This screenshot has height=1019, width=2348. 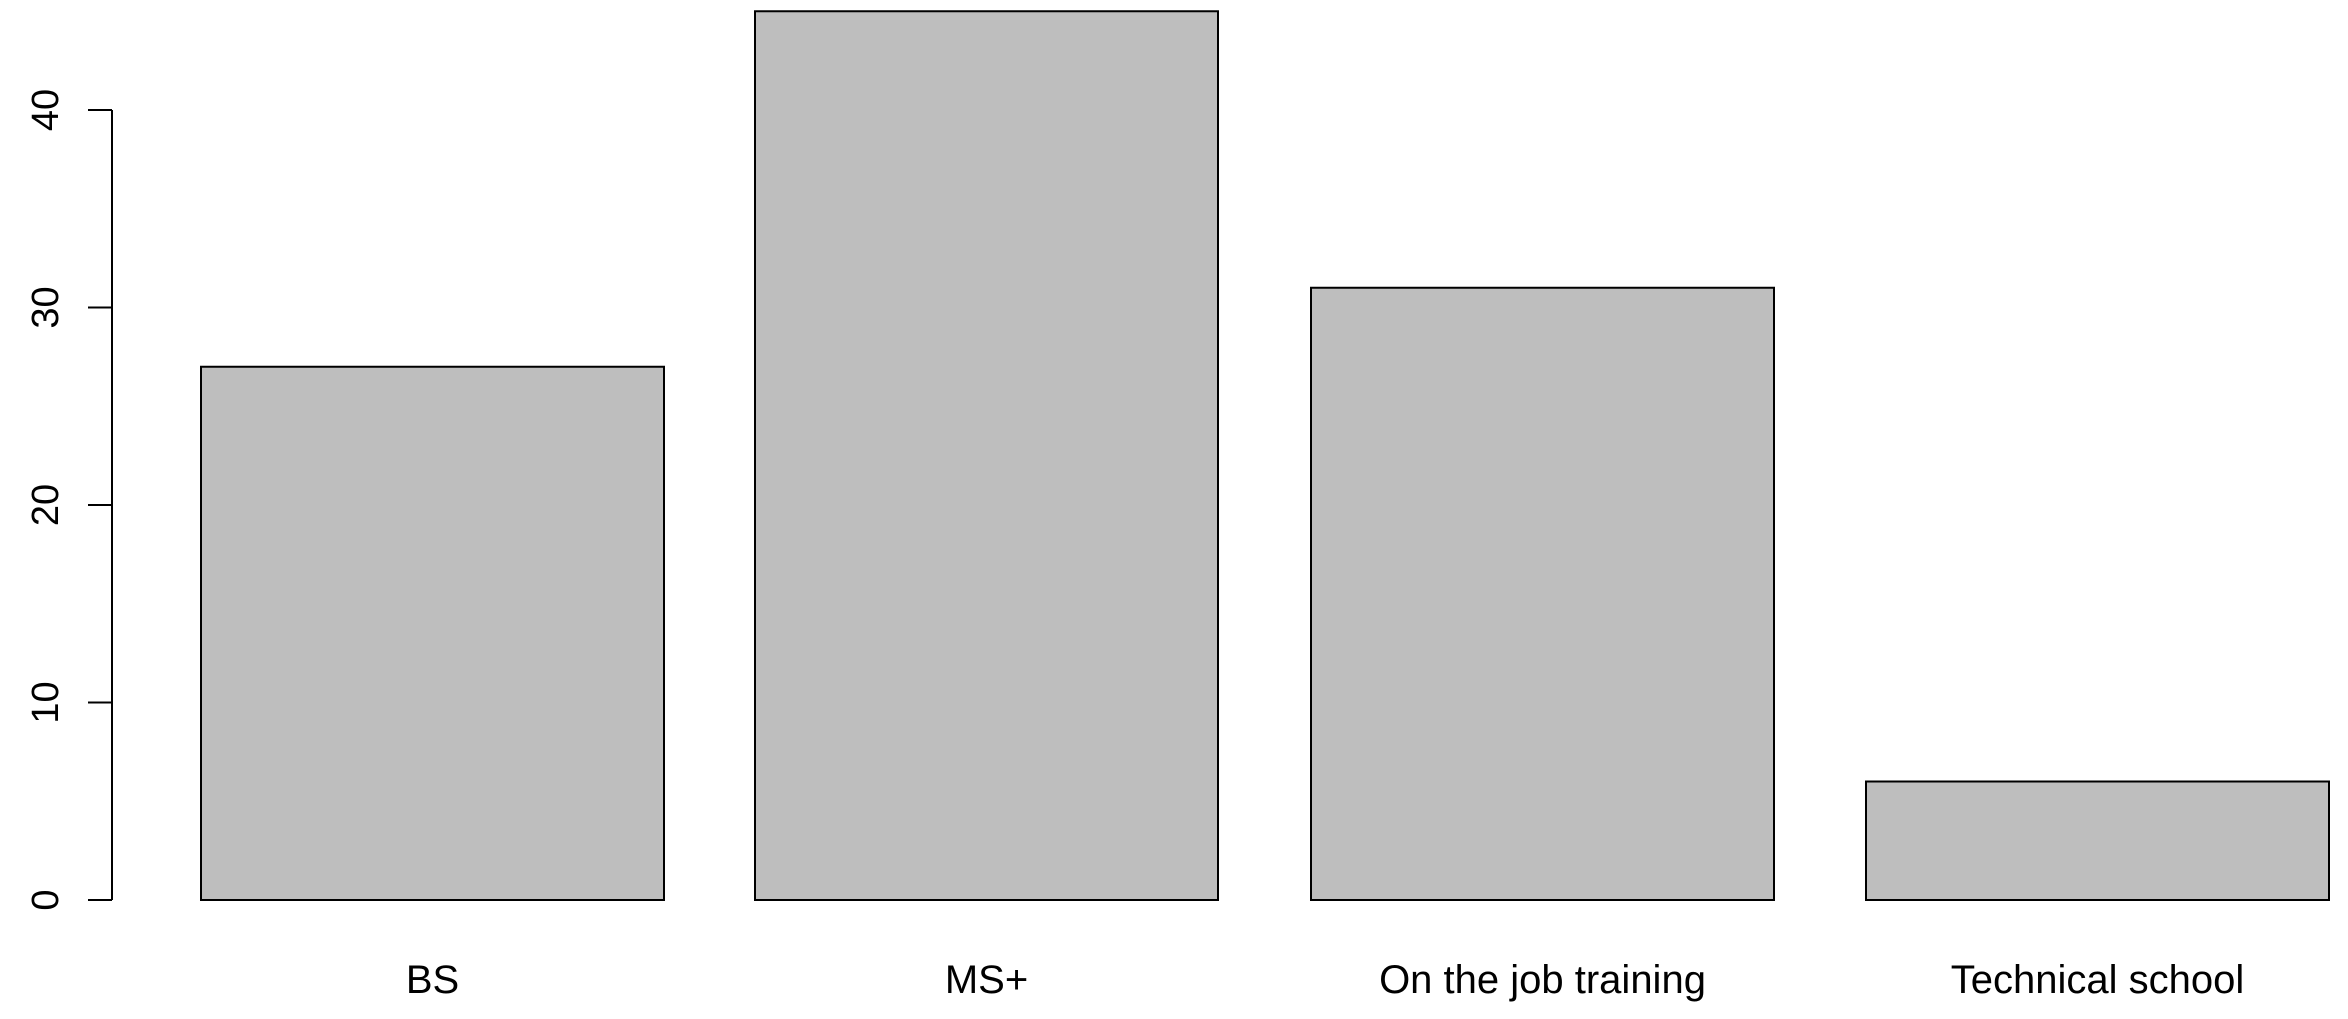 I want to click on y-axis: 0 10 20 30 40, so click(x=69, y=500).